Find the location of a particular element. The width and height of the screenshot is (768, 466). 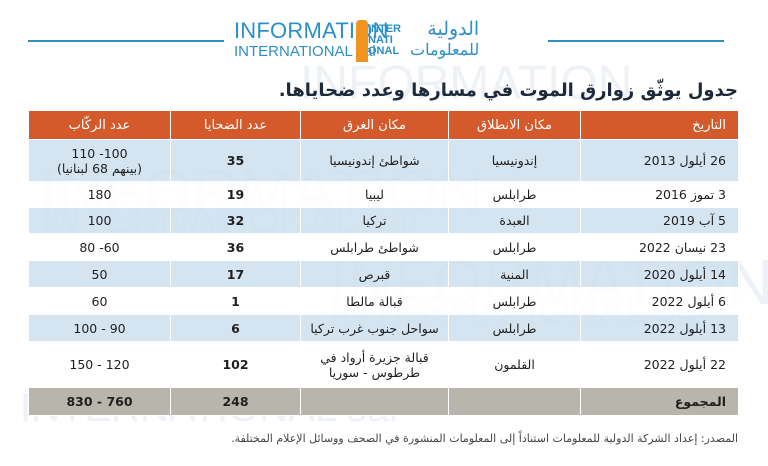

logo-stem is located at coordinates (362, 44).